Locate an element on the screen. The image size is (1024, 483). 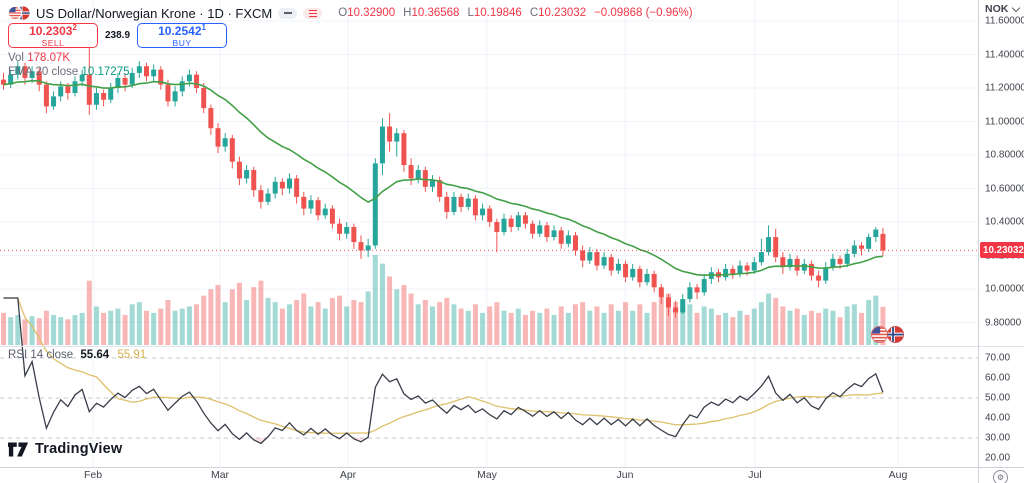
rsi-tick-label: 50.00 is located at coordinates (998, 398).